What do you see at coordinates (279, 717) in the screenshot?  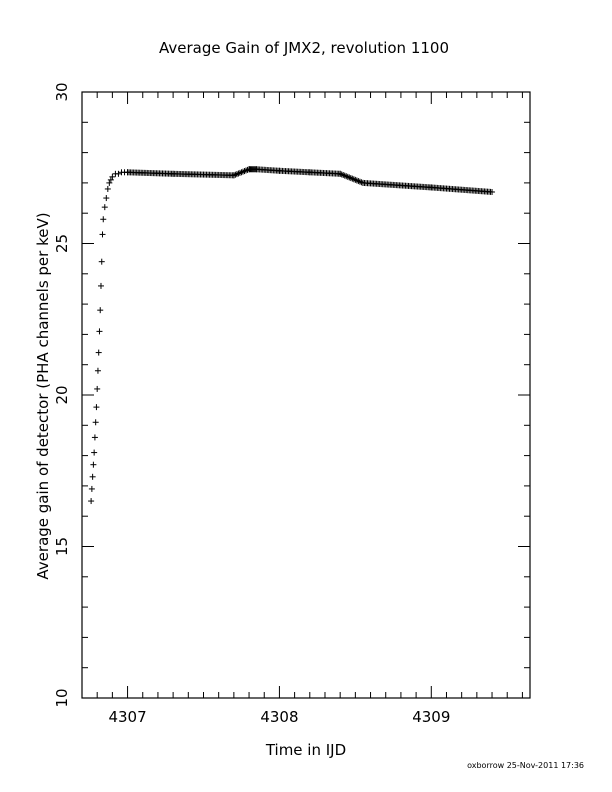 I see `x-tick-label: 4308` at bounding box center [279, 717].